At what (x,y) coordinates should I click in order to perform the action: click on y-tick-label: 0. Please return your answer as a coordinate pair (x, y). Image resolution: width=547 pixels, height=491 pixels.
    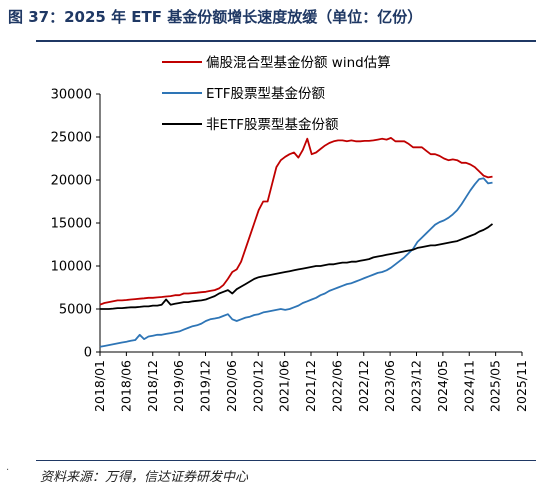
    Looking at the image, I should click on (88, 353).